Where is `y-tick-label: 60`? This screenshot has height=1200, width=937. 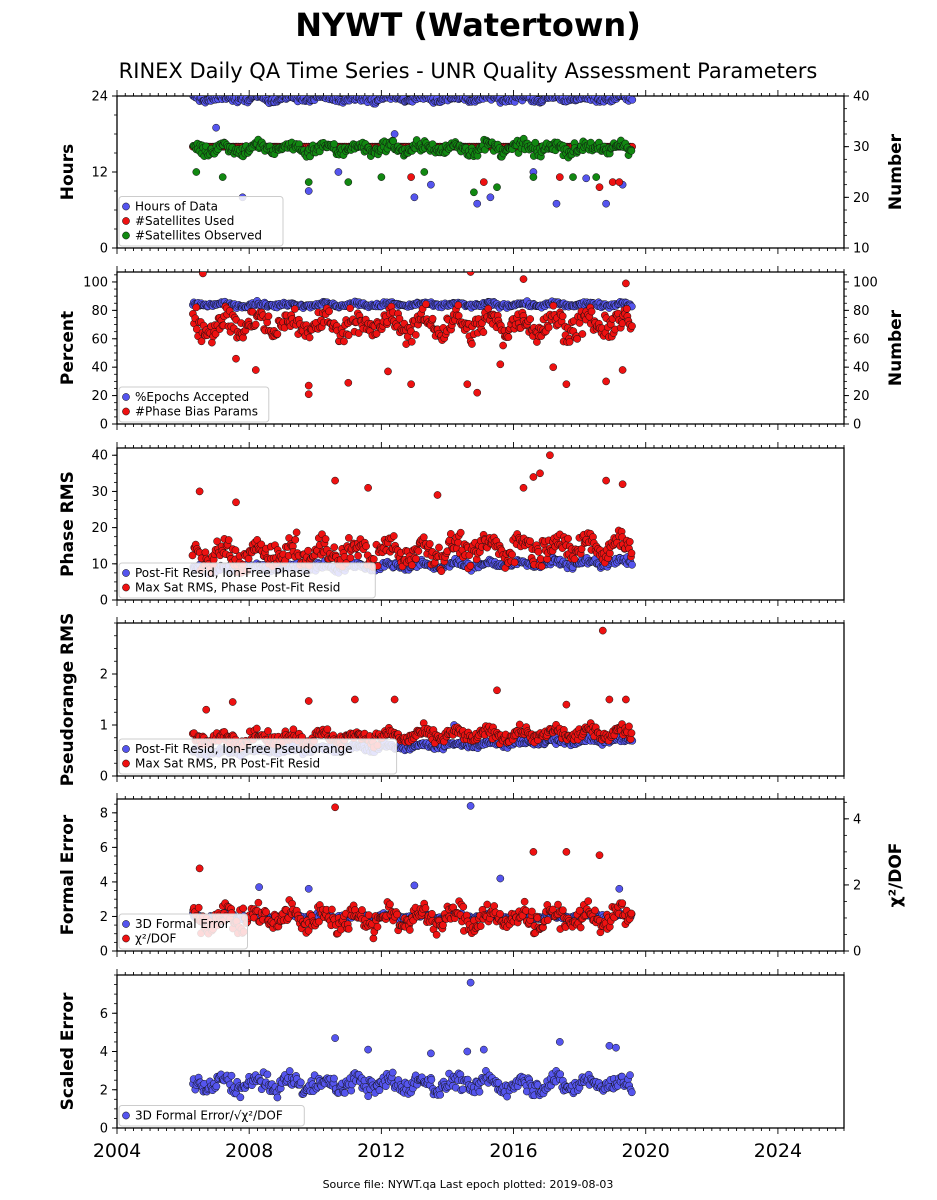
y-tick-label: 60 is located at coordinates (99, 339).